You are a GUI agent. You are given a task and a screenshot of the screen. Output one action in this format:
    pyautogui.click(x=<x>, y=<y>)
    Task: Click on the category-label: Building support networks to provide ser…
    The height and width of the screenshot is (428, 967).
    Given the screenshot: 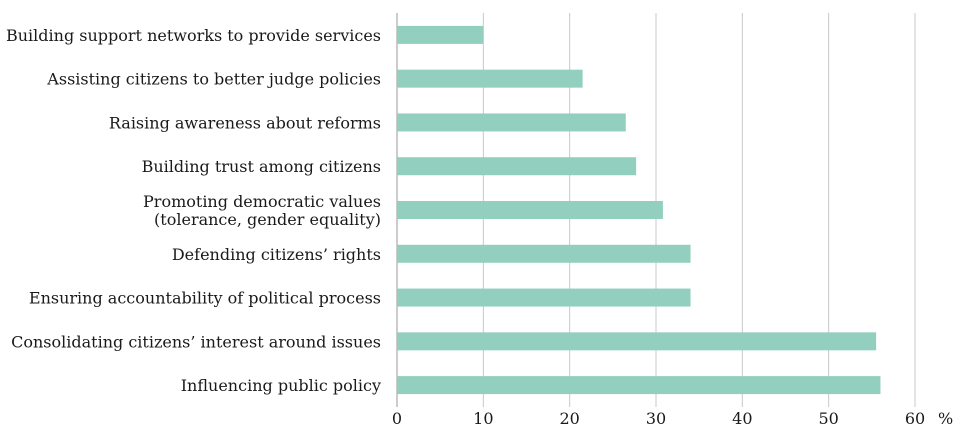 What is the action you would take?
    pyautogui.click(x=193, y=35)
    